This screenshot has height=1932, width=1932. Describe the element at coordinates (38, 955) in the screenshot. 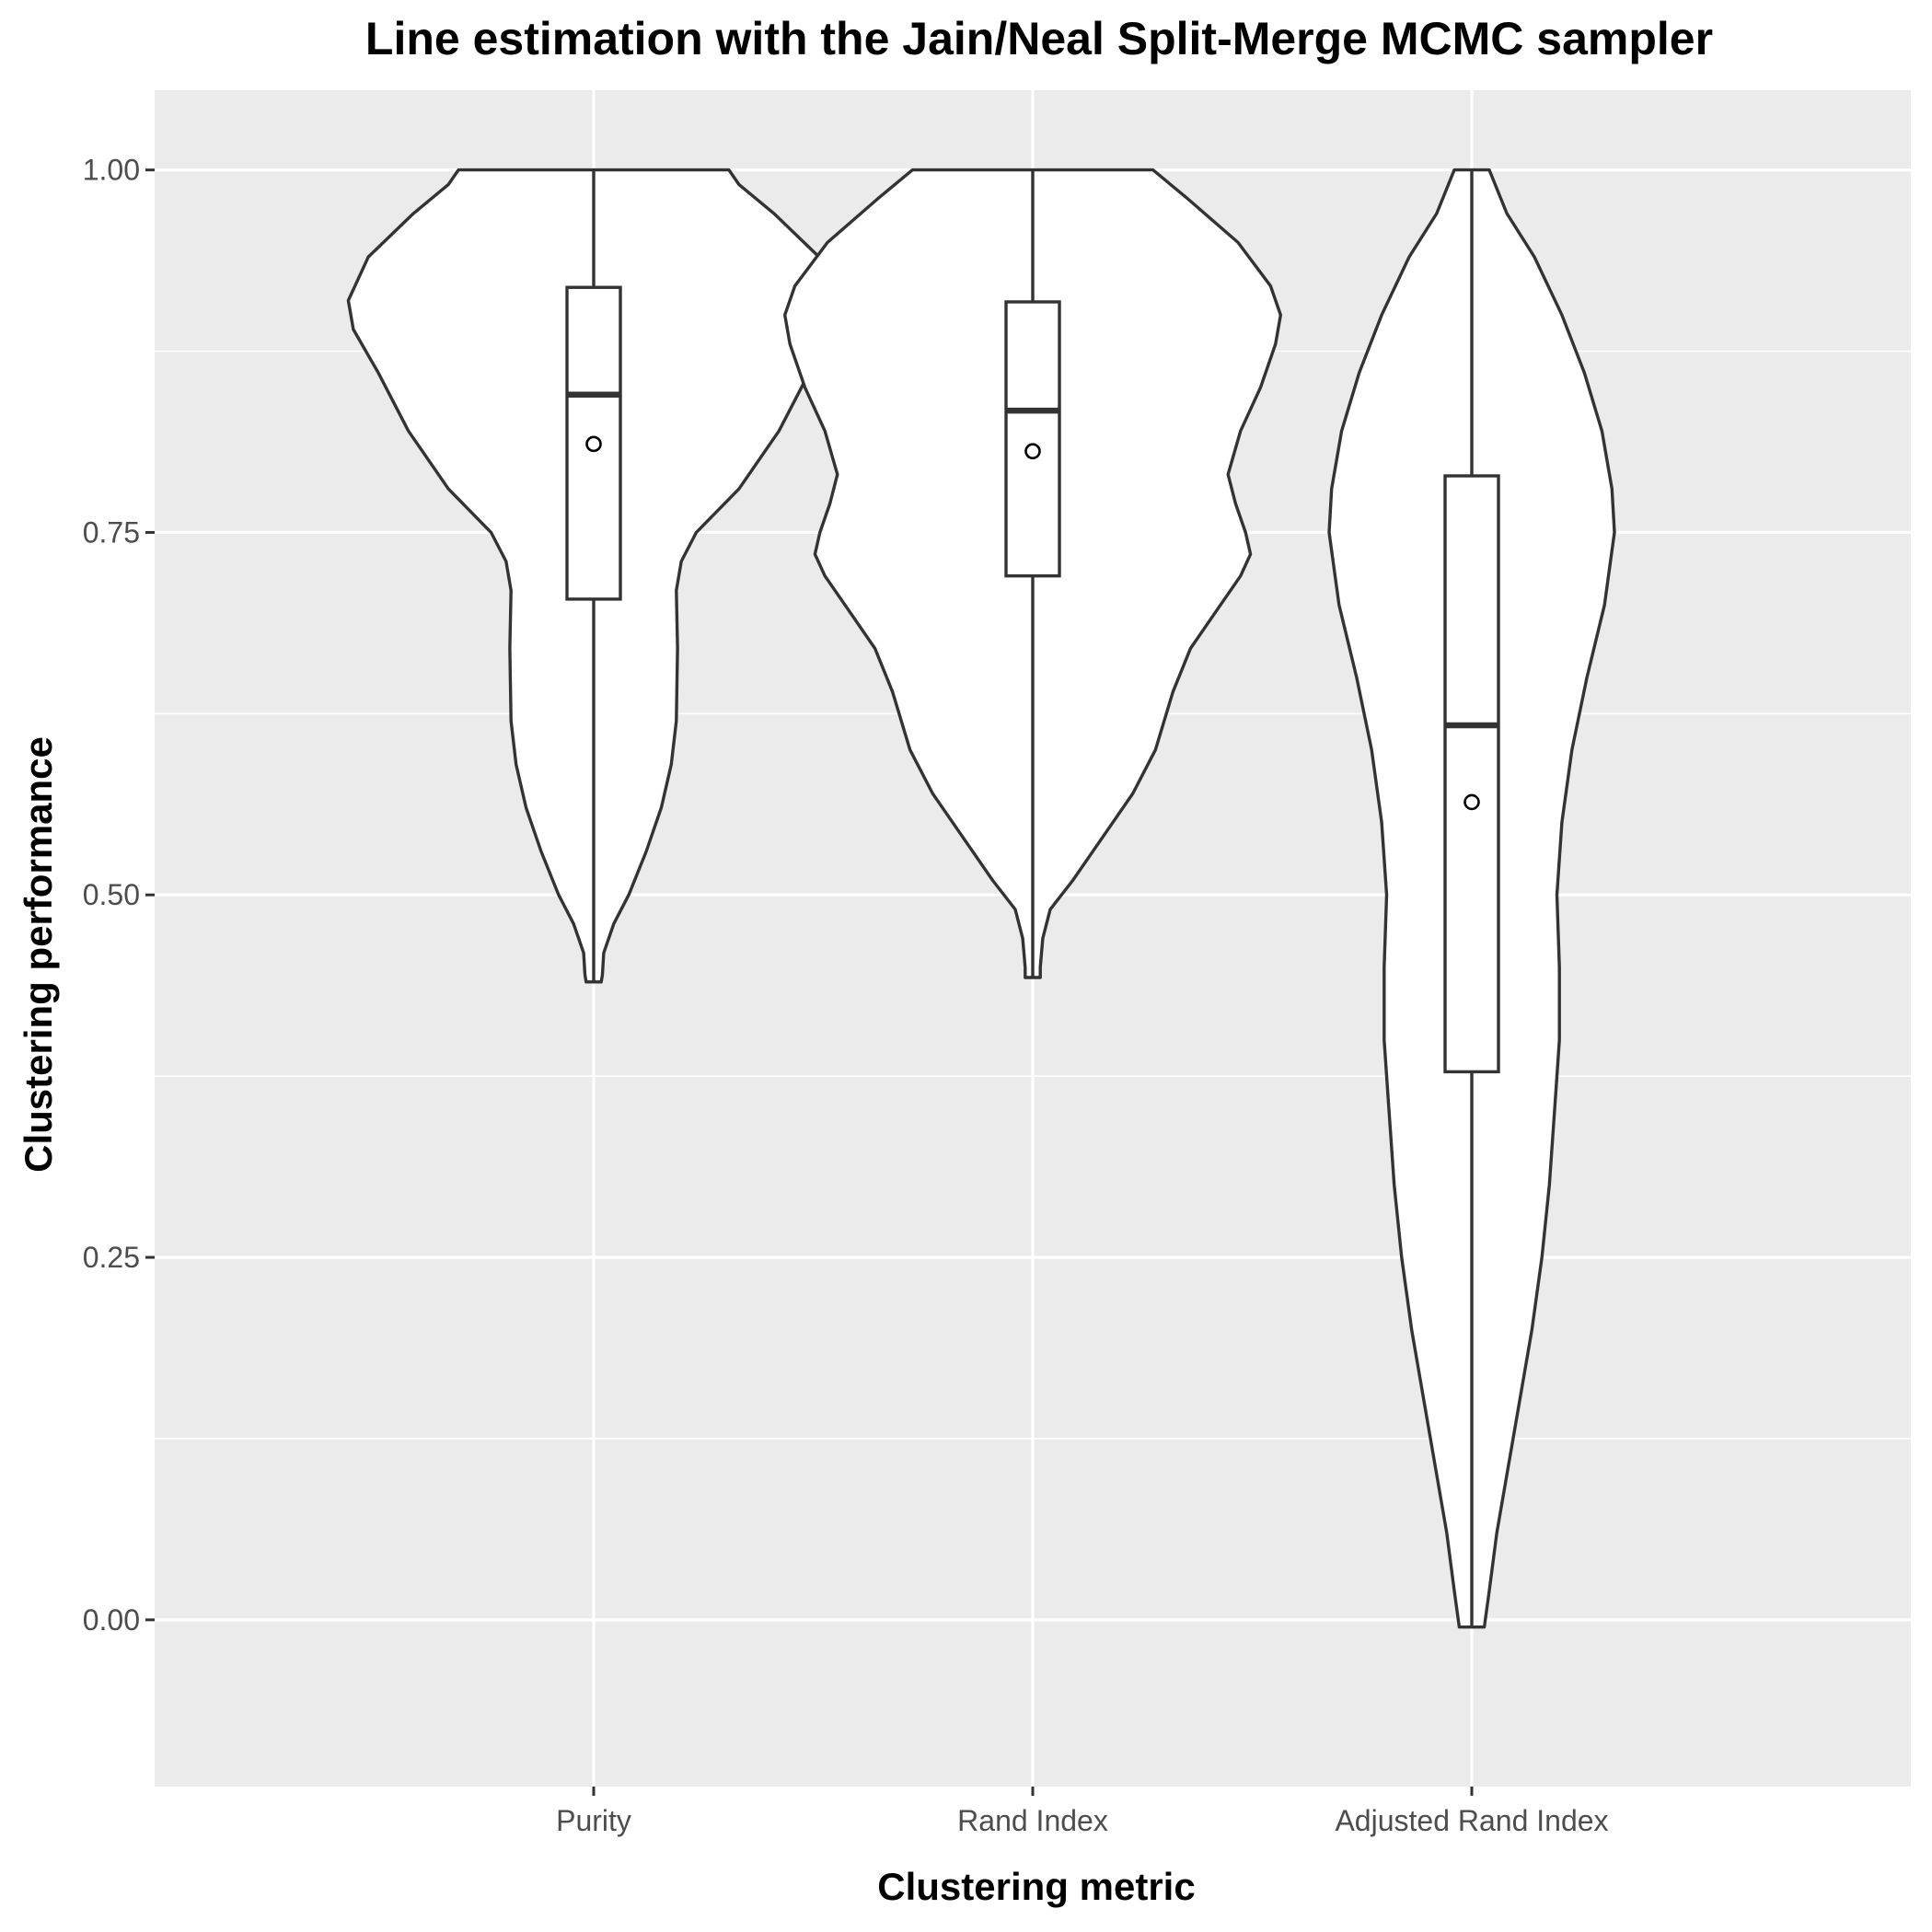

I see `y-axis-title: Clustering performance` at that location.